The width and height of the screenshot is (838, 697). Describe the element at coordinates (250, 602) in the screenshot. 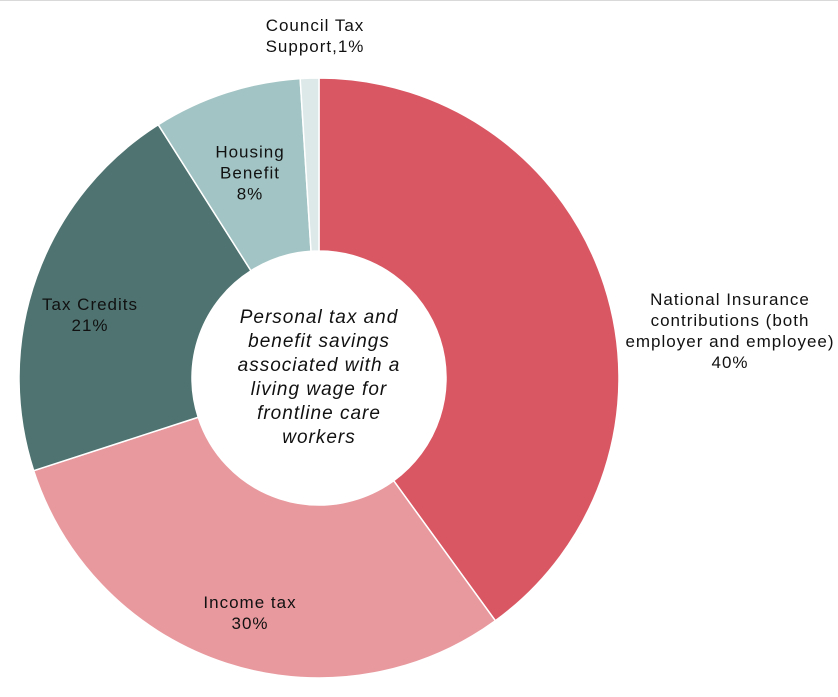

I see `category-label: Income tax` at that location.